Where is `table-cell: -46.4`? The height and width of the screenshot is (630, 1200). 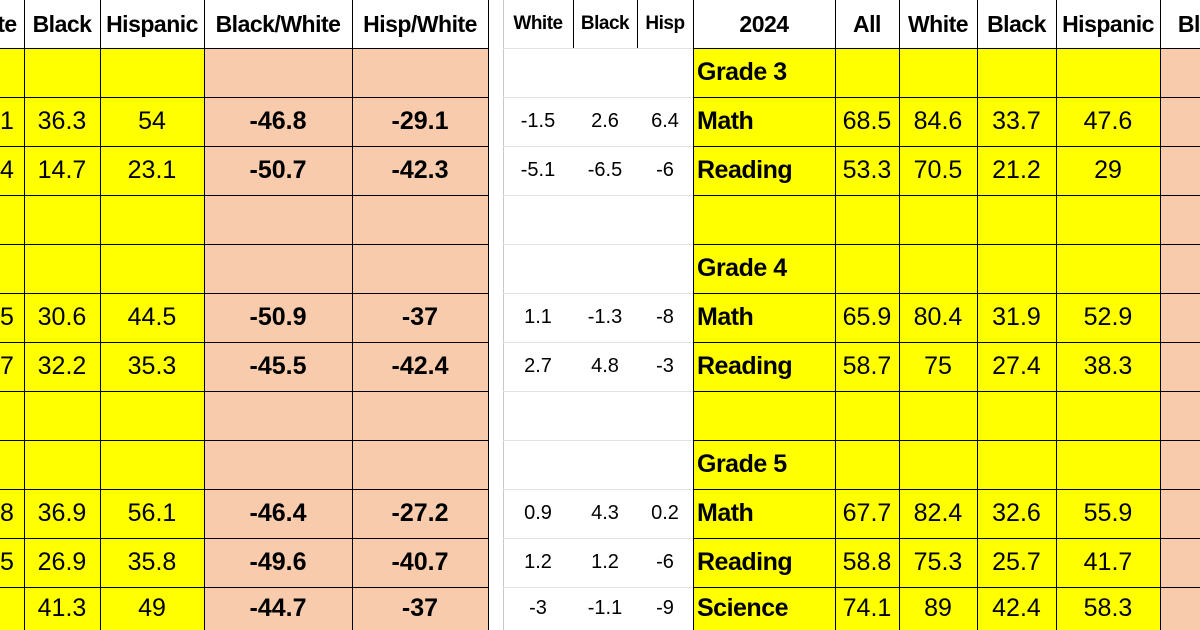 table-cell: -46.4 is located at coordinates (278, 513).